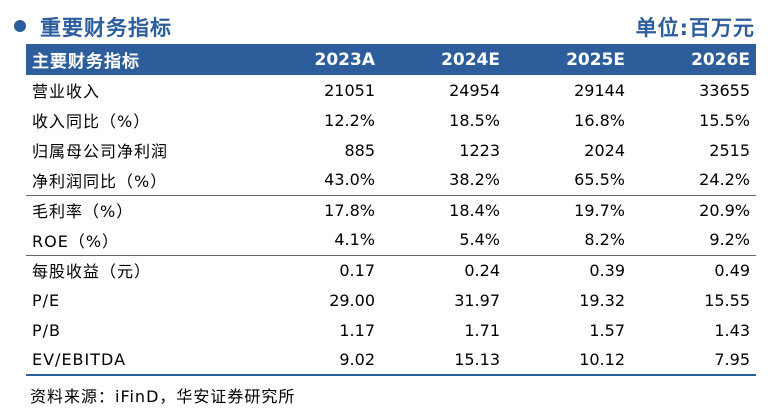 The width and height of the screenshot is (781, 418). I want to click on table-row: 营业收入 21051 24954 29144 33655, so click(391, 90).